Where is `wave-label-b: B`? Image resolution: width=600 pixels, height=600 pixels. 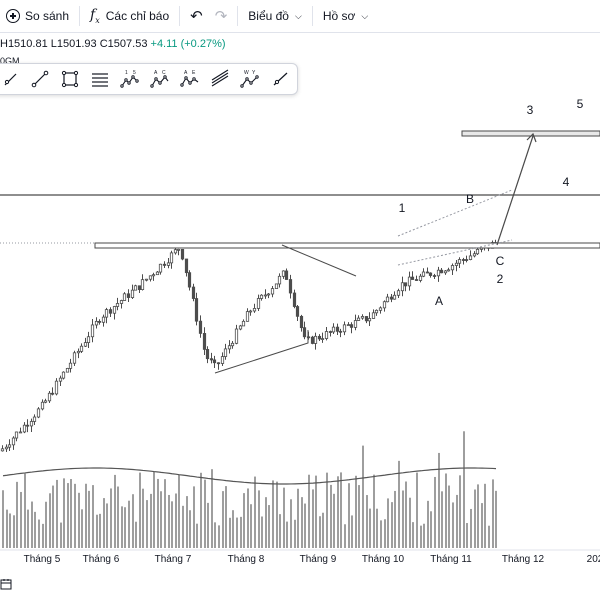
wave-label-b: B is located at coordinates (470, 199).